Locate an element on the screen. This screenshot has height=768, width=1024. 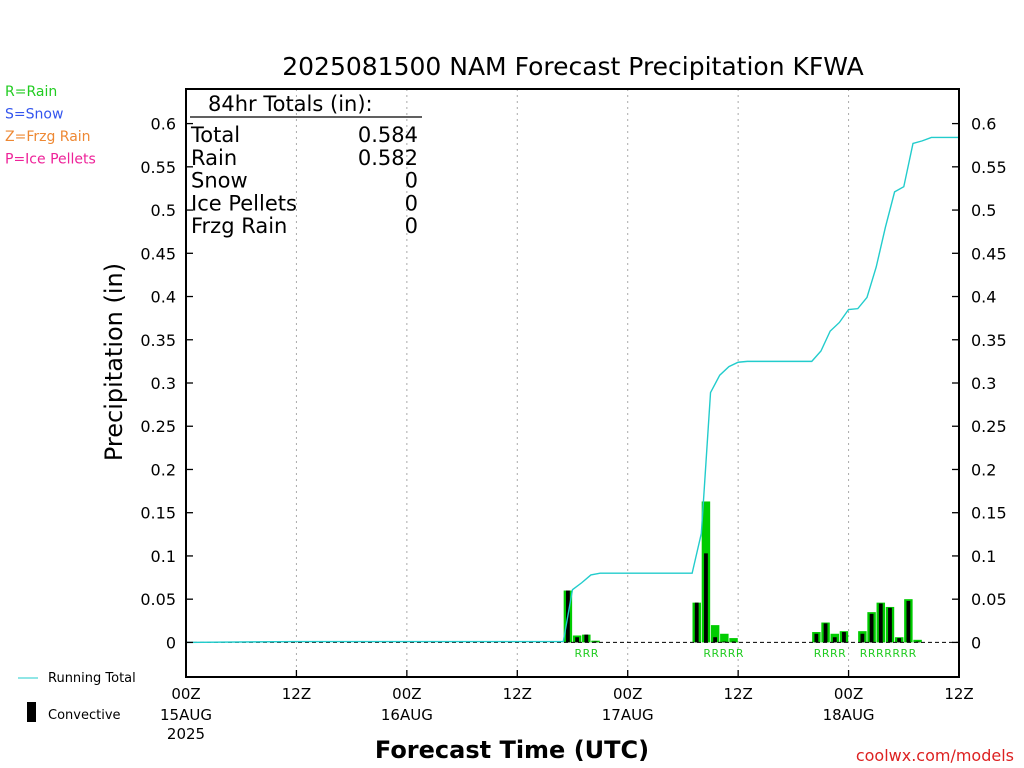
precip-type-label: RRRR is located at coordinates (830, 653).